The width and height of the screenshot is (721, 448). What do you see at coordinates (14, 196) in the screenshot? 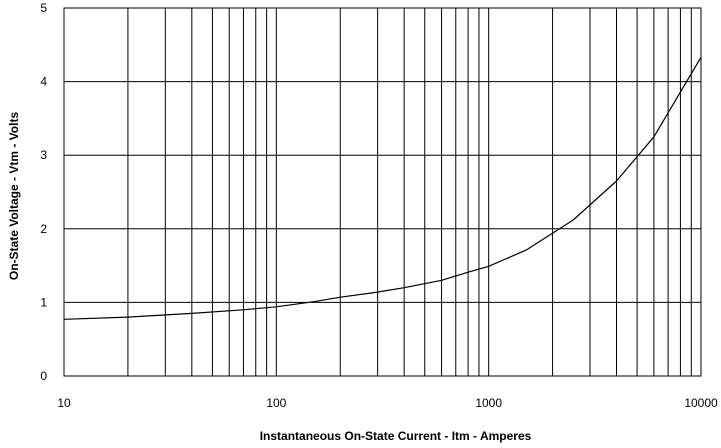
I see `y-axis-title: On-State Voltage - Vtm - Volts` at bounding box center [14, 196].